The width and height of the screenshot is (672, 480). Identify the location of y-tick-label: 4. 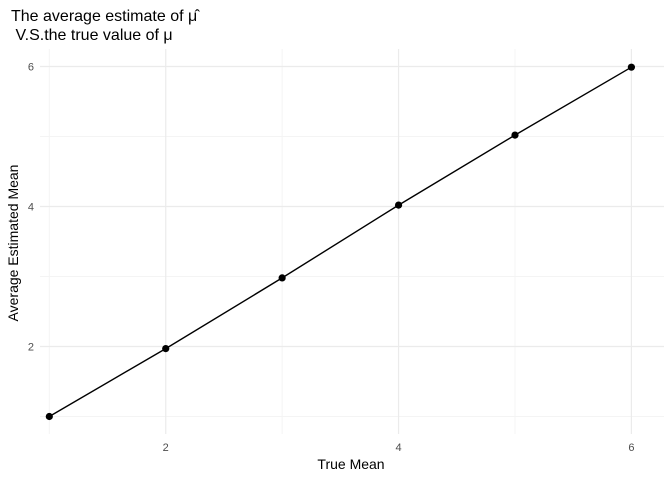
(31, 208).